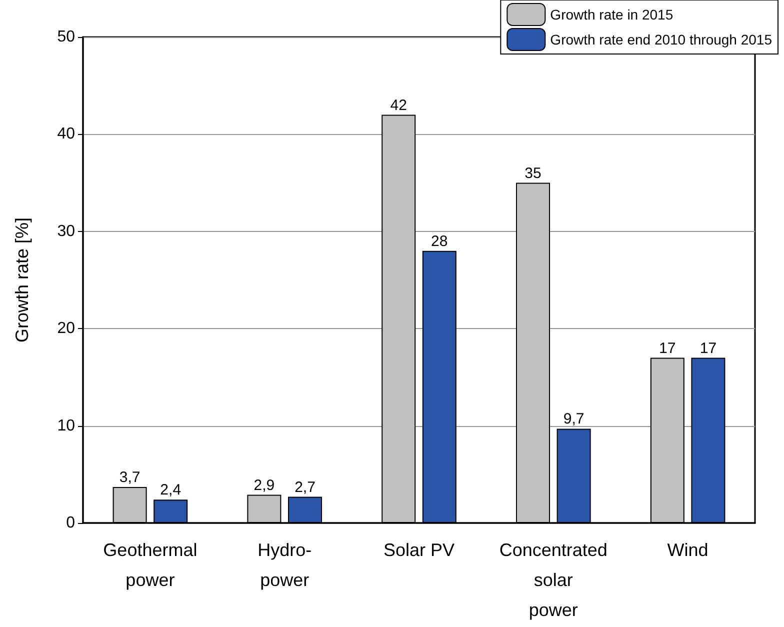  Describe the element at coordinates (573, 419) in the screenshot. I see `data-label: 9,7` at that location.